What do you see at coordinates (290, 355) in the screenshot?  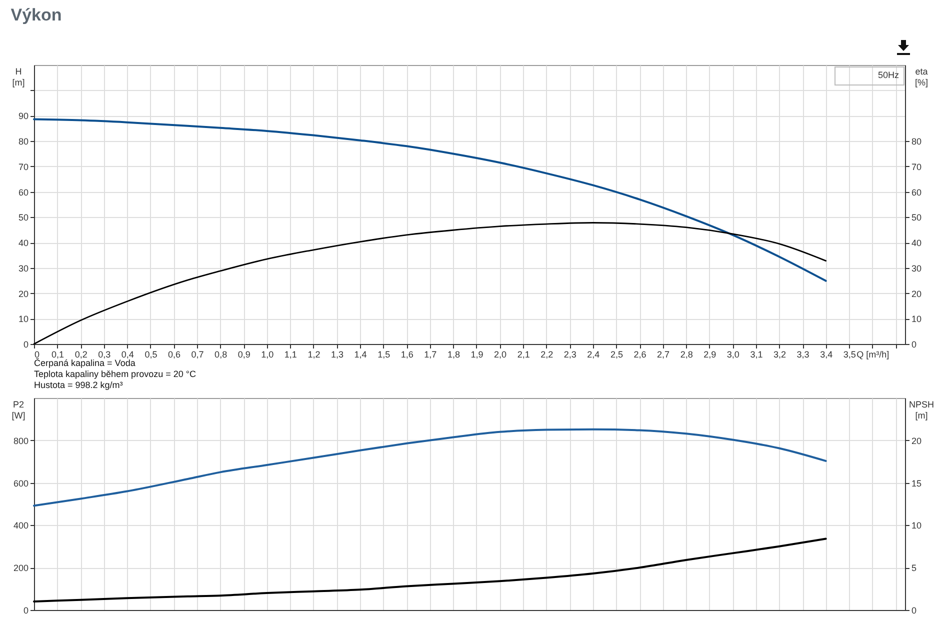 I see `x-tick-label: 1,1` at bounding box center [290, 355].